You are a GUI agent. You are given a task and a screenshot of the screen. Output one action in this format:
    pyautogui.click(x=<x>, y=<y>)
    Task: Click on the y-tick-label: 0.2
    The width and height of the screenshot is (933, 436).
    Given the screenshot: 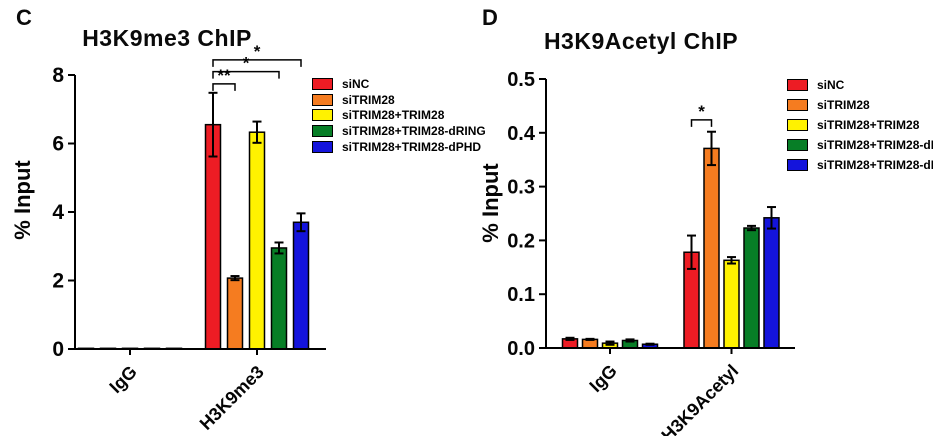 What is the action you would take?
    pyautogui.click(x=521, y=241)
    